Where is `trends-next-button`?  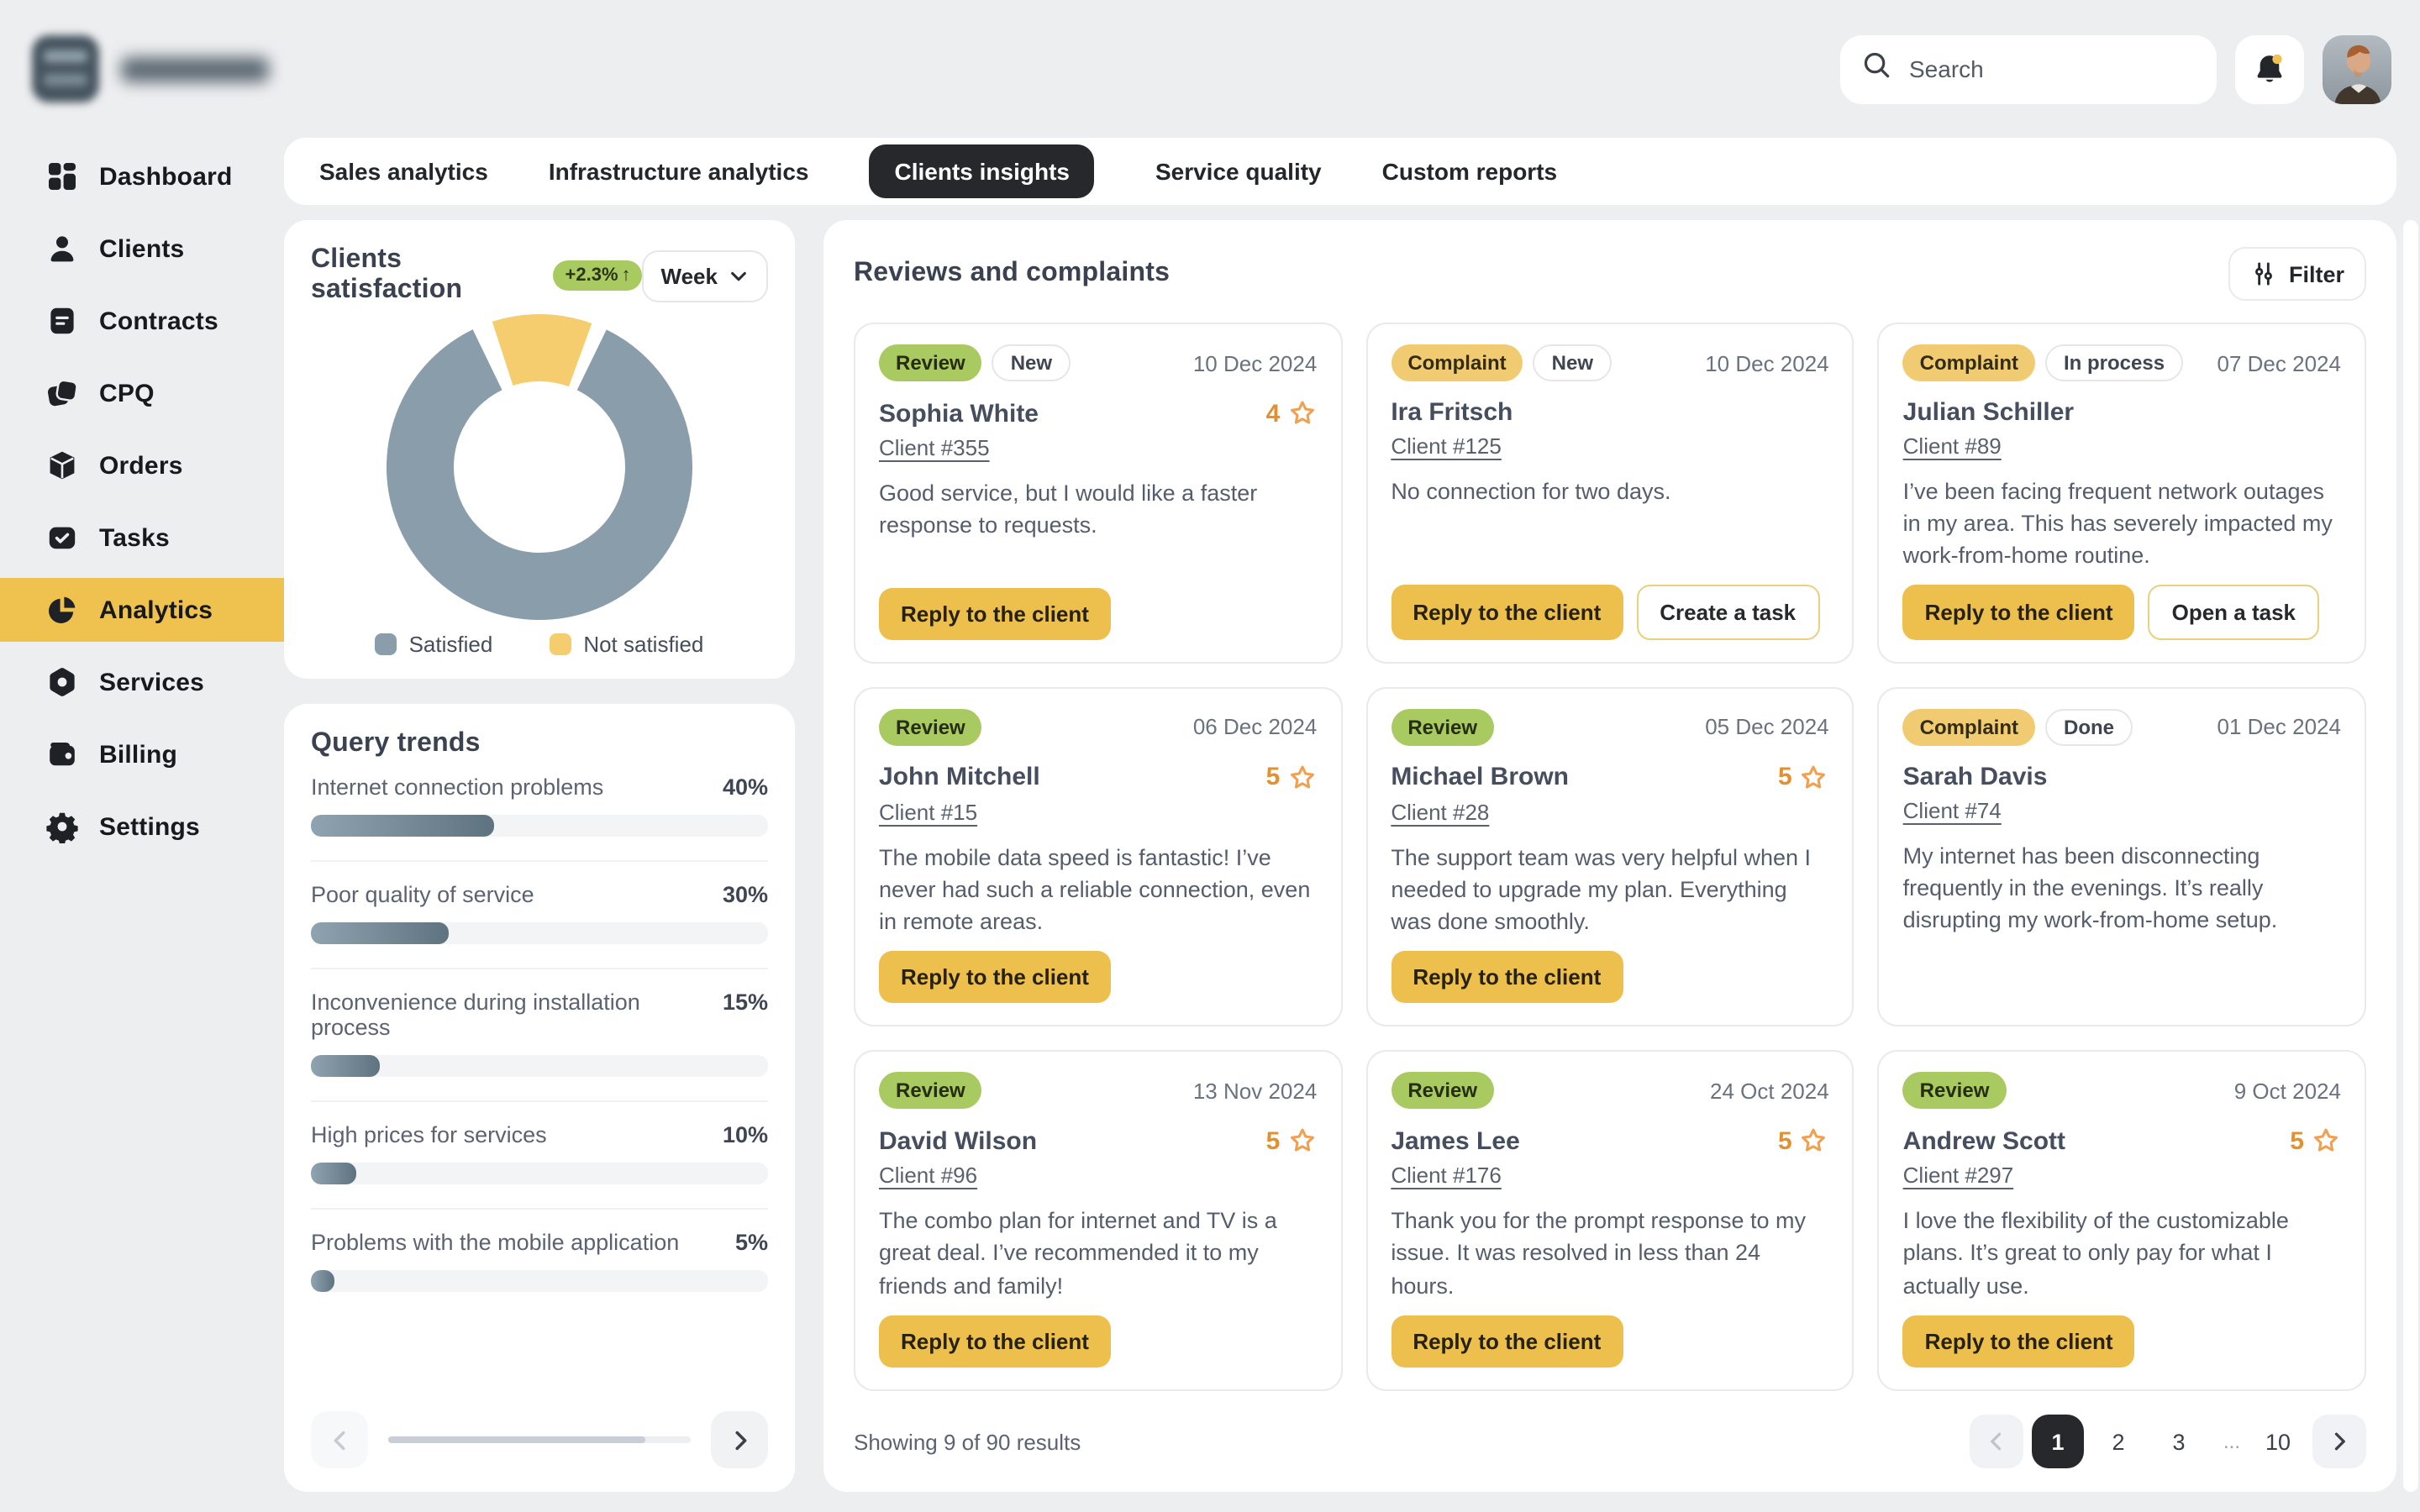
trends-next-button is located at coordinates (739, 1439).